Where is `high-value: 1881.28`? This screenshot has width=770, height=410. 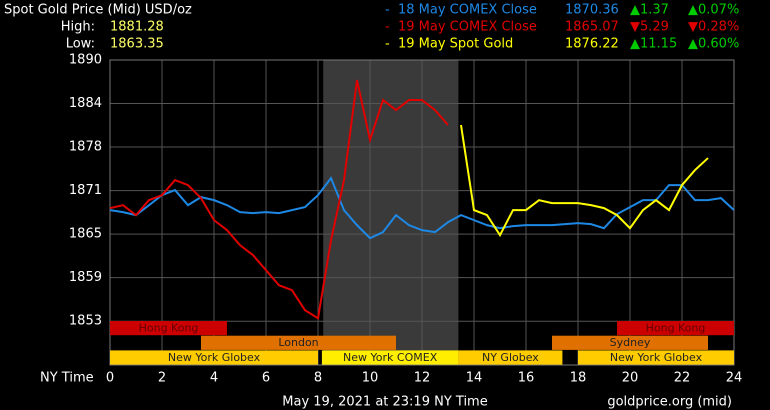 high-value: 1881.28 is located at coordinates (137, 27).